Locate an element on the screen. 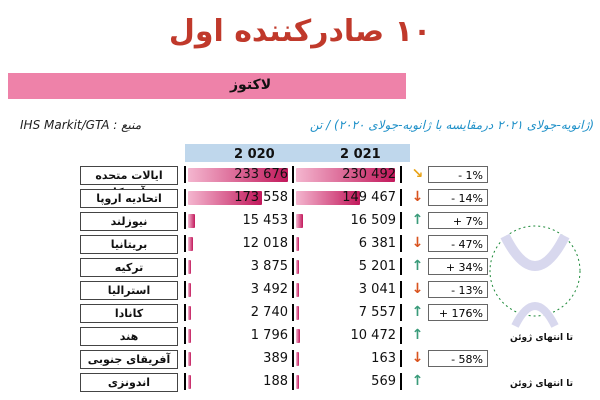  value-cell-2021: 6 381 is located at coordinates (347, 243).